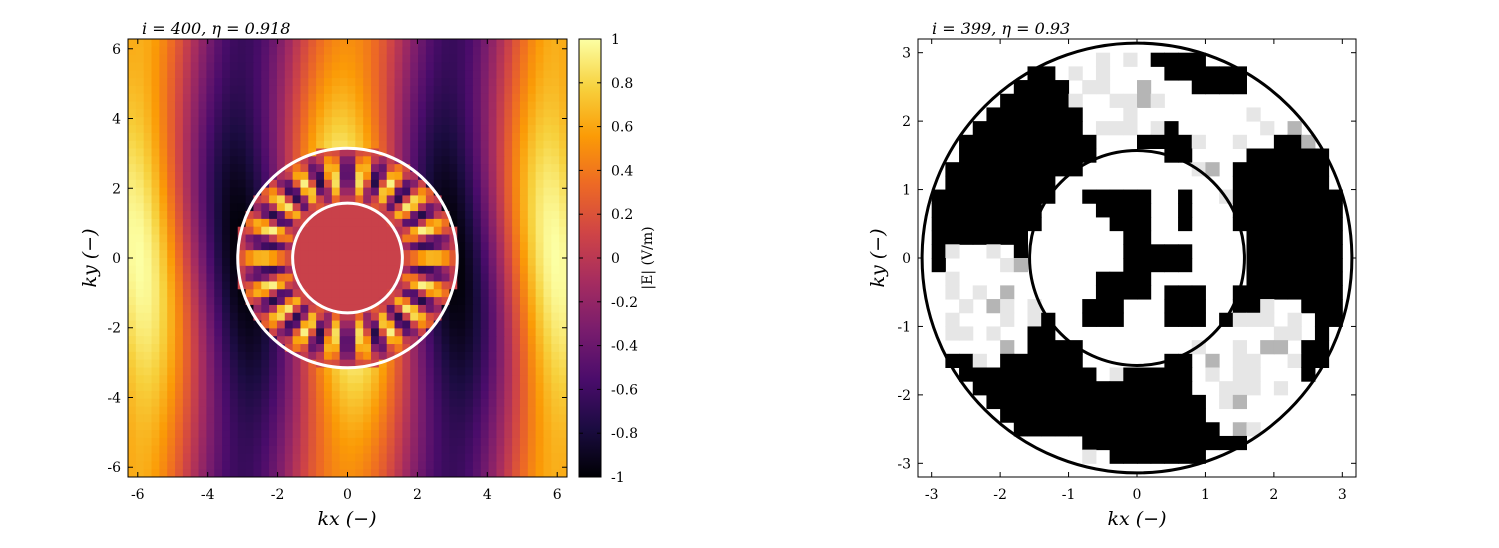 The height and width of the screenshot is (548, 1499). I want to click on colorbar-tick-label: -1, so click(618, 478).